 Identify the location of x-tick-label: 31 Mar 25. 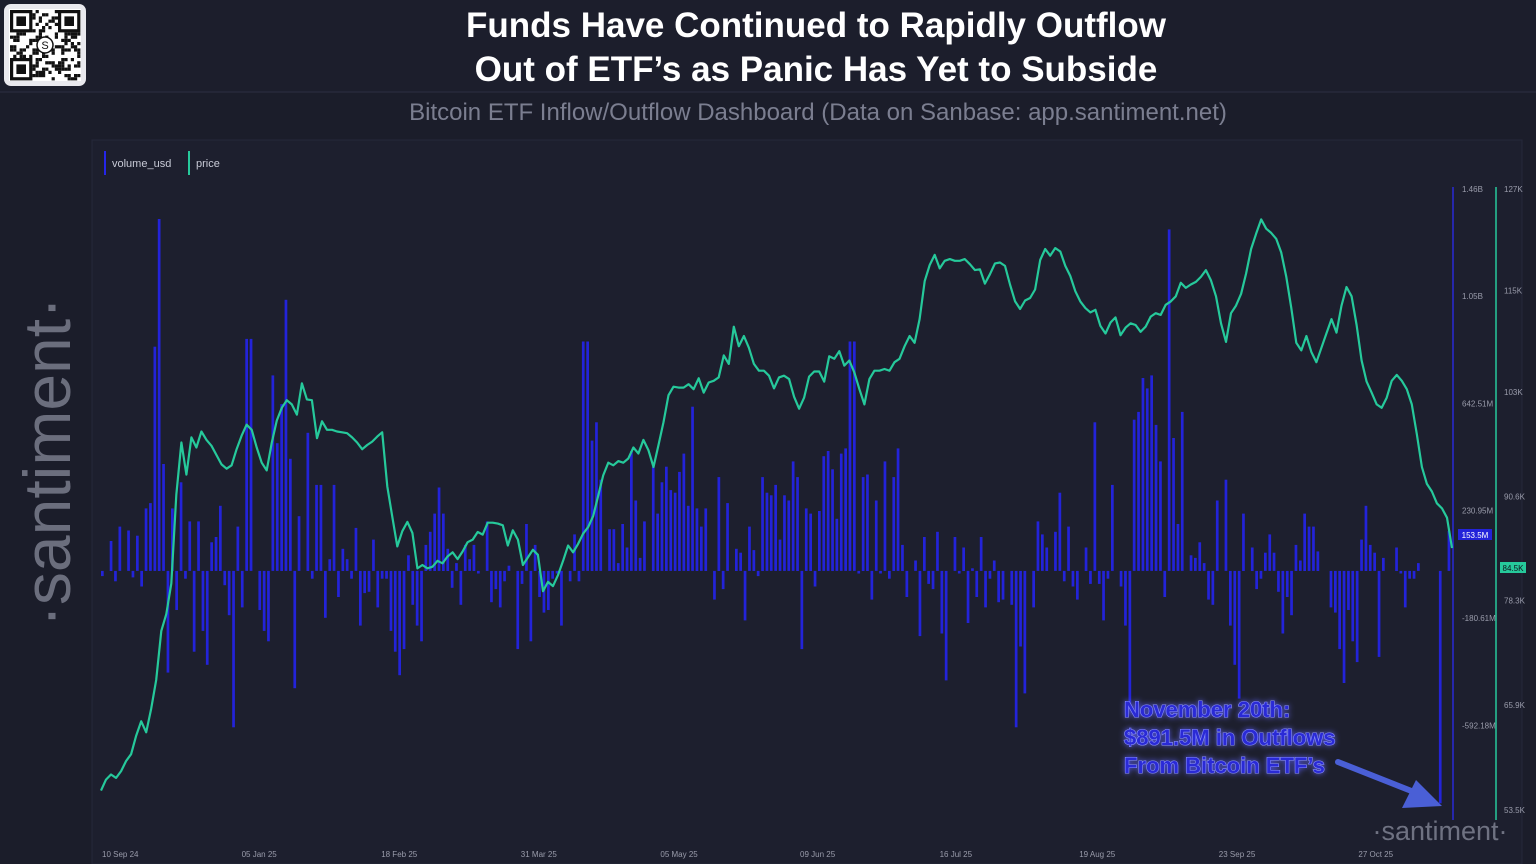
(539, 854).